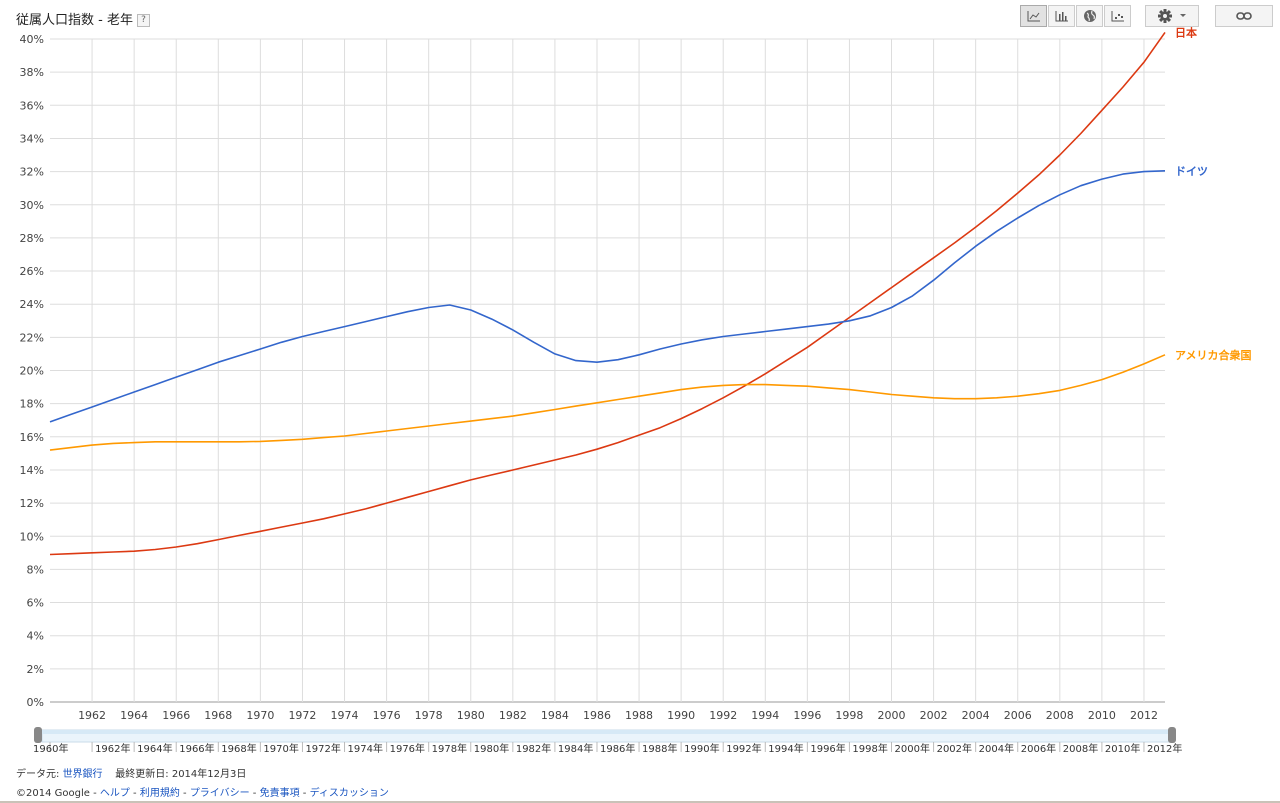 The height and width of the screenshot is (803, 1280). Describe the element at coordinates (218, 715) in the screenshot. I see `x-tick-label: 1968` at that location.